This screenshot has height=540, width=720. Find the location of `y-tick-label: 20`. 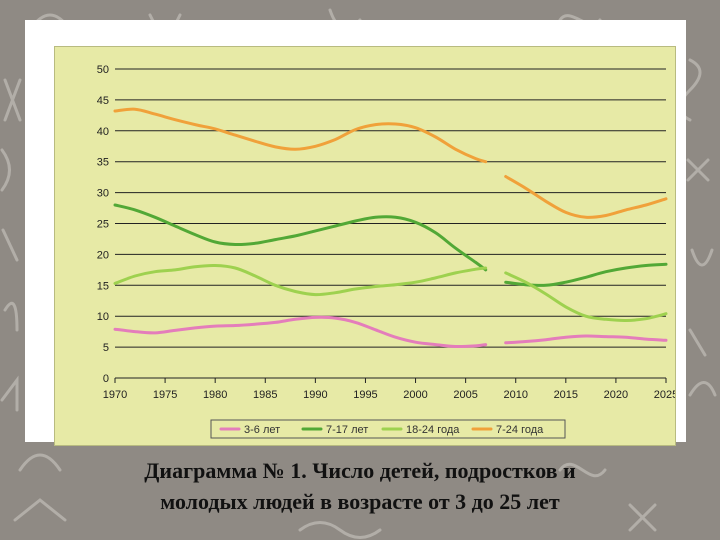

y-tick-label: 20 is located at coordinates (103, 255).